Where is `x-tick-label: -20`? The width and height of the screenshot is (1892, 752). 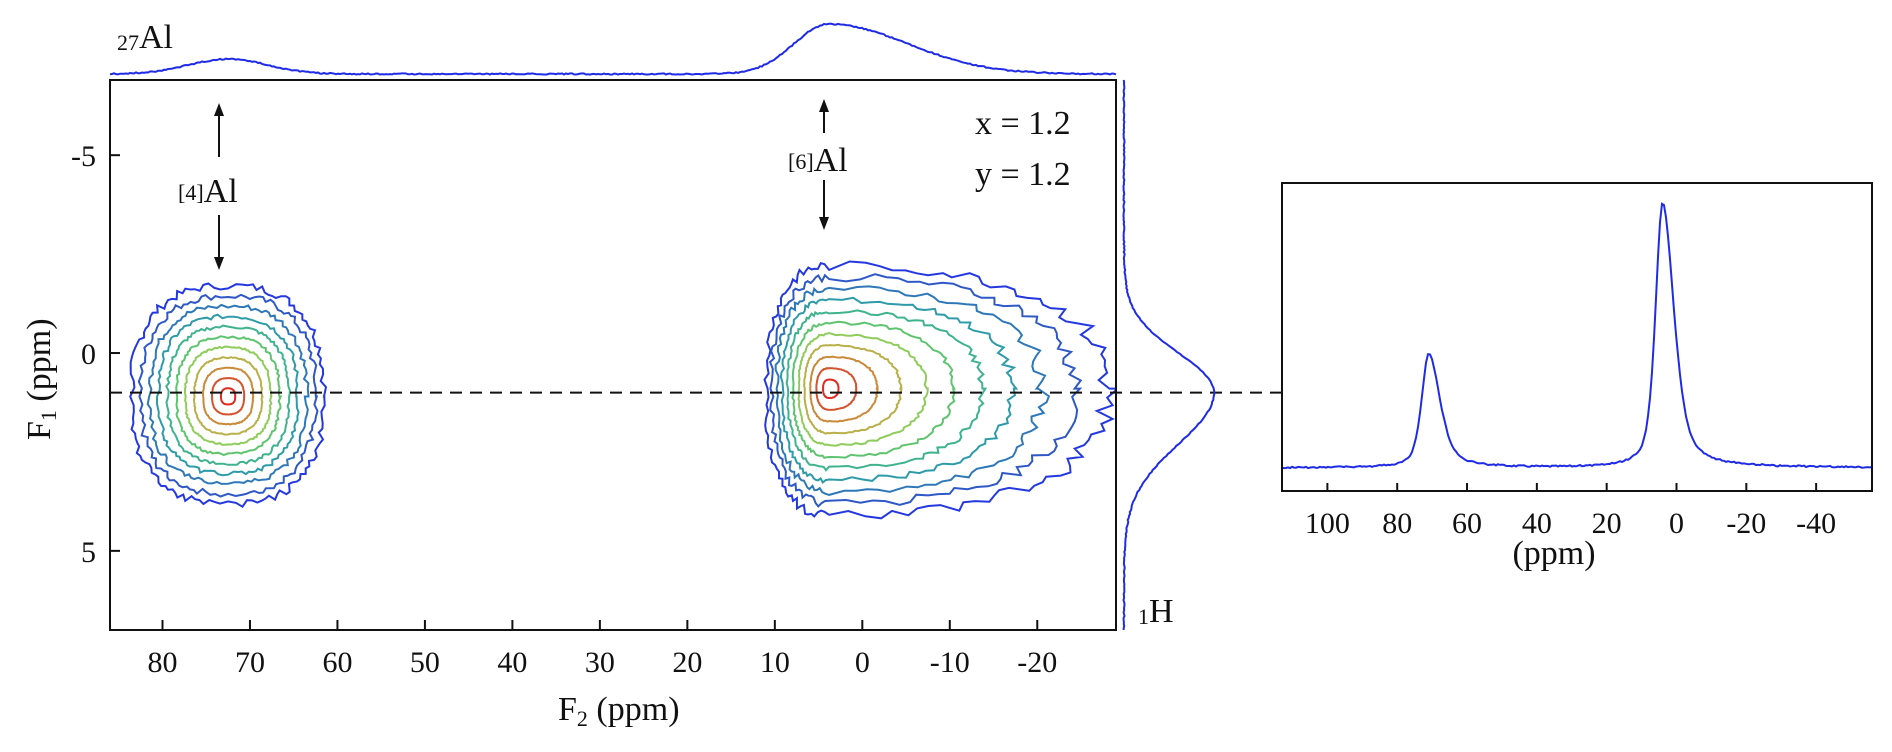
x-tick-label: -20 is located at coordinates (1037, 662).